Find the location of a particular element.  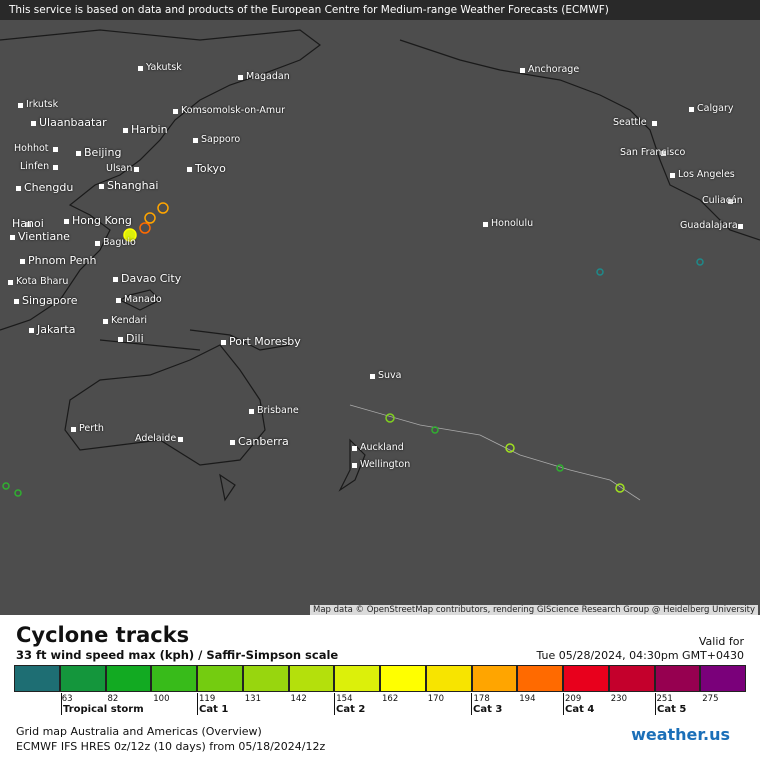

city-label: Seattle is located at coordinates (630, 122).